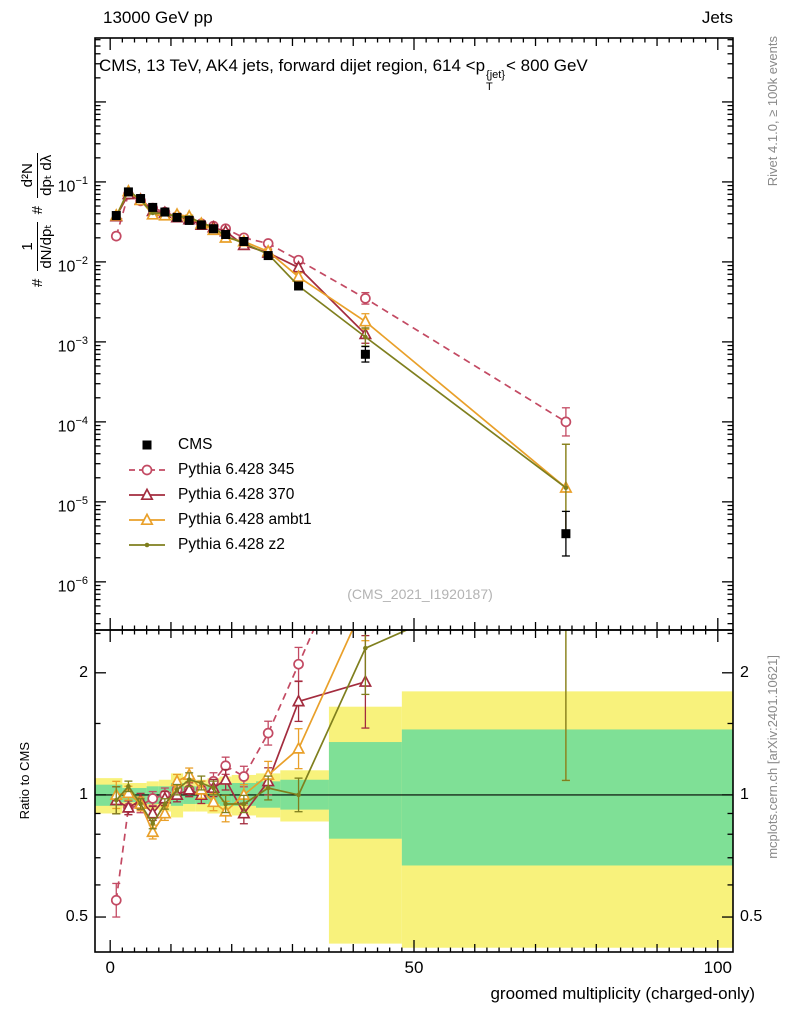 The width and height of the screenshot is (786, 1024). What do you see at coordinates (195, 444) in the screenshot?
I see `legend-label: CMS` at bounding box center [195, 444].